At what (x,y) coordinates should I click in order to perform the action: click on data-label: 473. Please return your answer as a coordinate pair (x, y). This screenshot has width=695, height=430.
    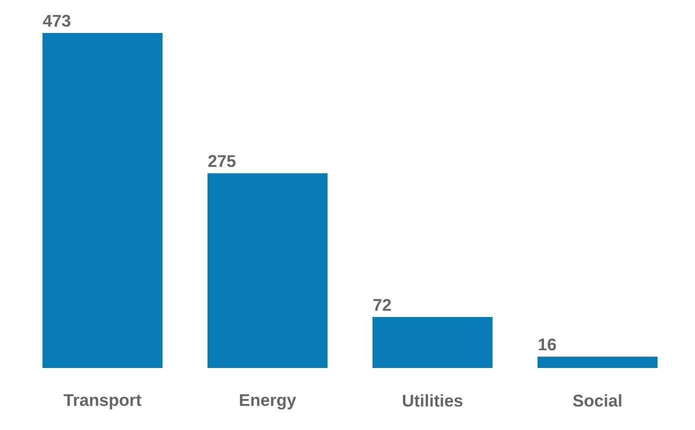
    Looking at the image, I should click on (56, 20).